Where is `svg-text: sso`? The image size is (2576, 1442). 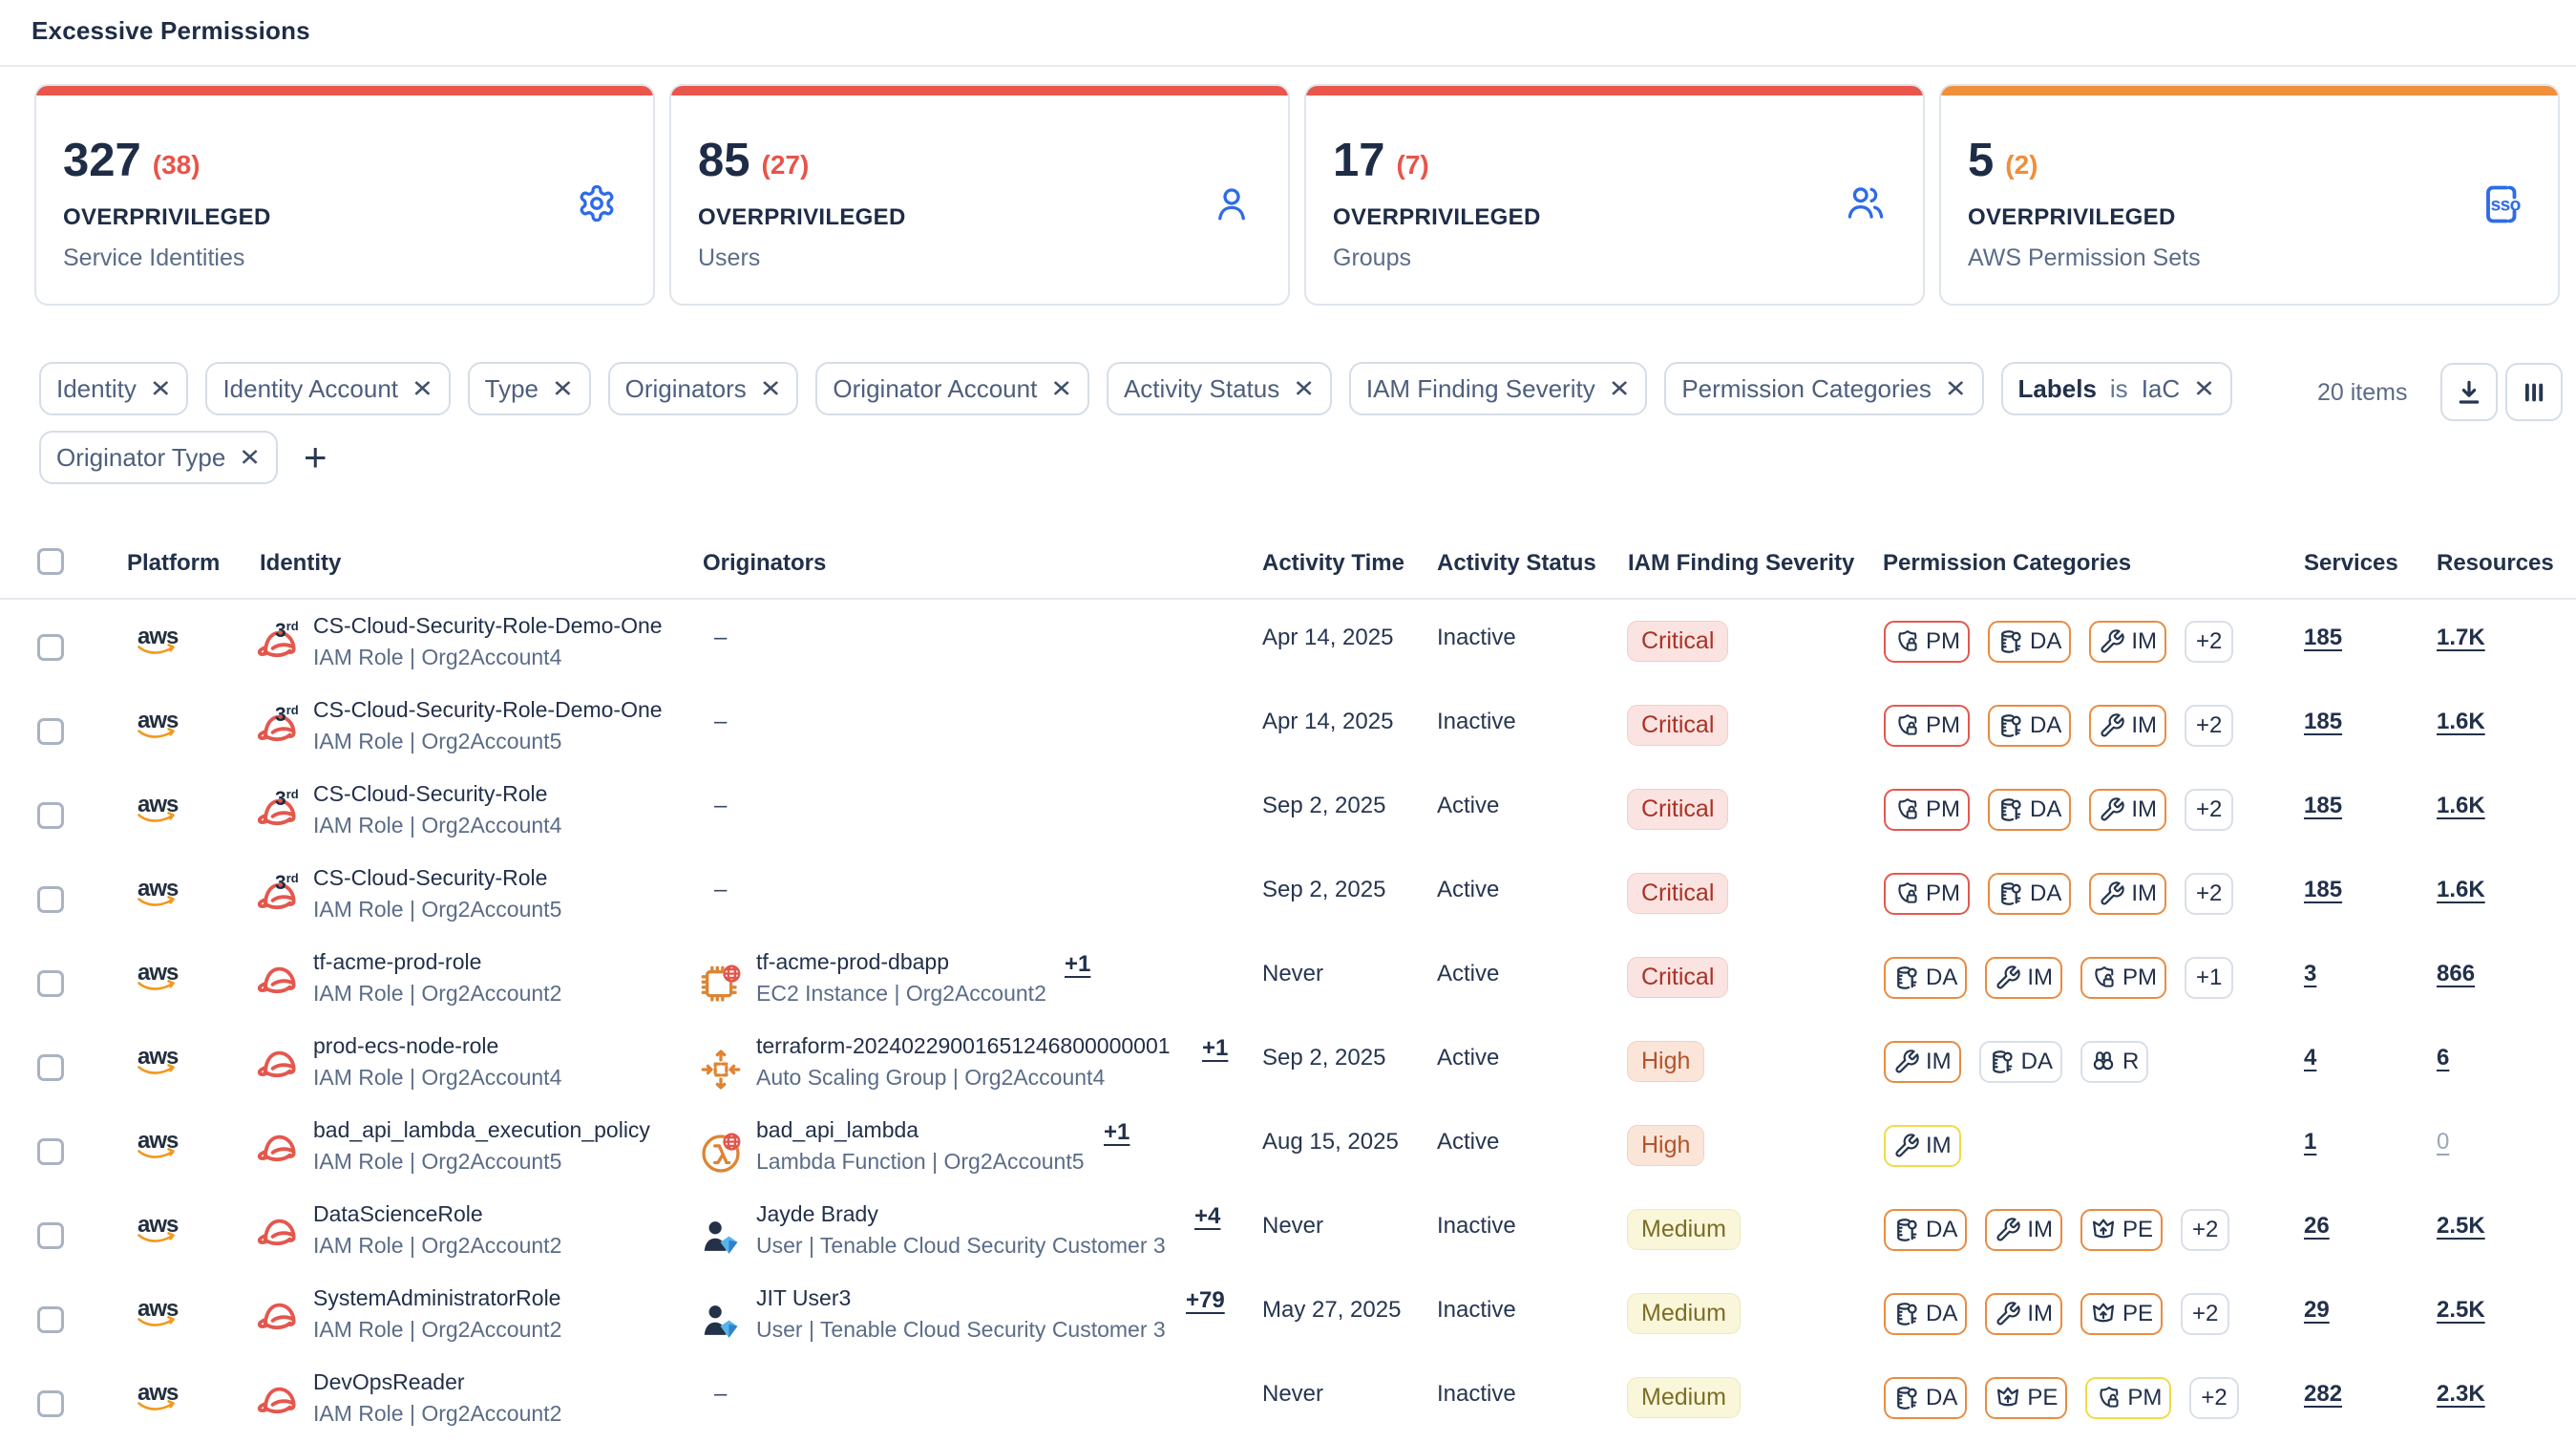
svg-text: sso is located at coordinates (2506, 206).